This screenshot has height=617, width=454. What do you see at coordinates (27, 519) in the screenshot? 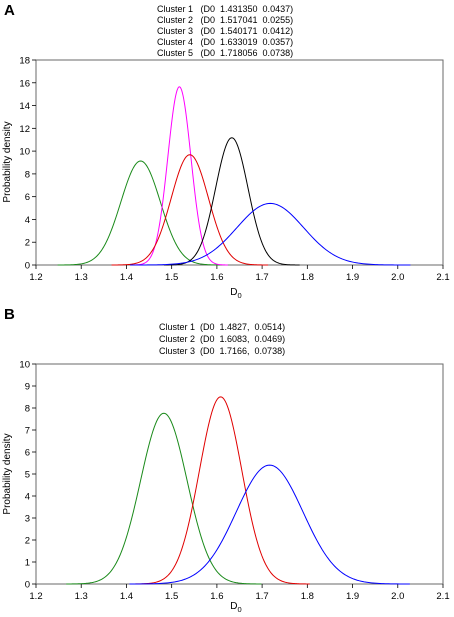
I see `panel-b-y-tick-label: 3` at bounding box center [27, 519].